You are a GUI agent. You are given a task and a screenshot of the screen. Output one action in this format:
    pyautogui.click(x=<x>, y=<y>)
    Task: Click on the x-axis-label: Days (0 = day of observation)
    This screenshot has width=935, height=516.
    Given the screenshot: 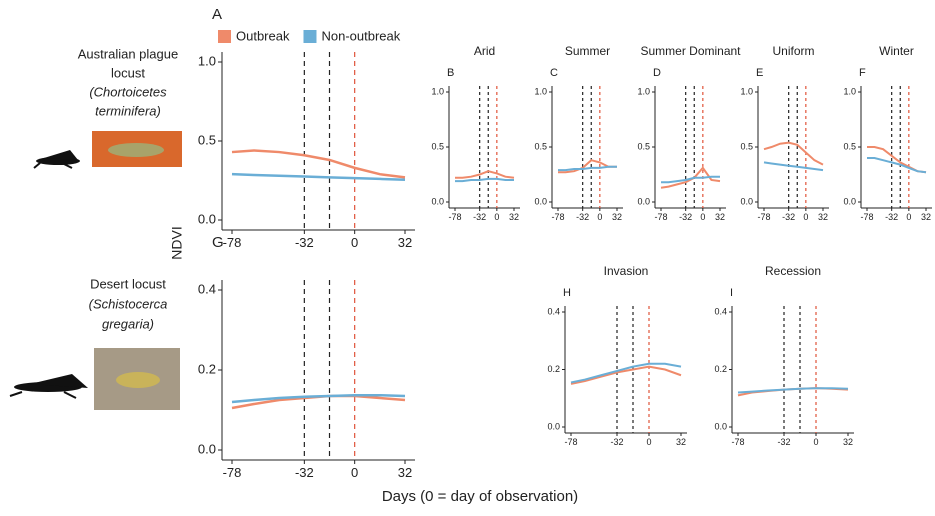 What is the action you would take?
    pyautogui.click(x=480, y=496)
    